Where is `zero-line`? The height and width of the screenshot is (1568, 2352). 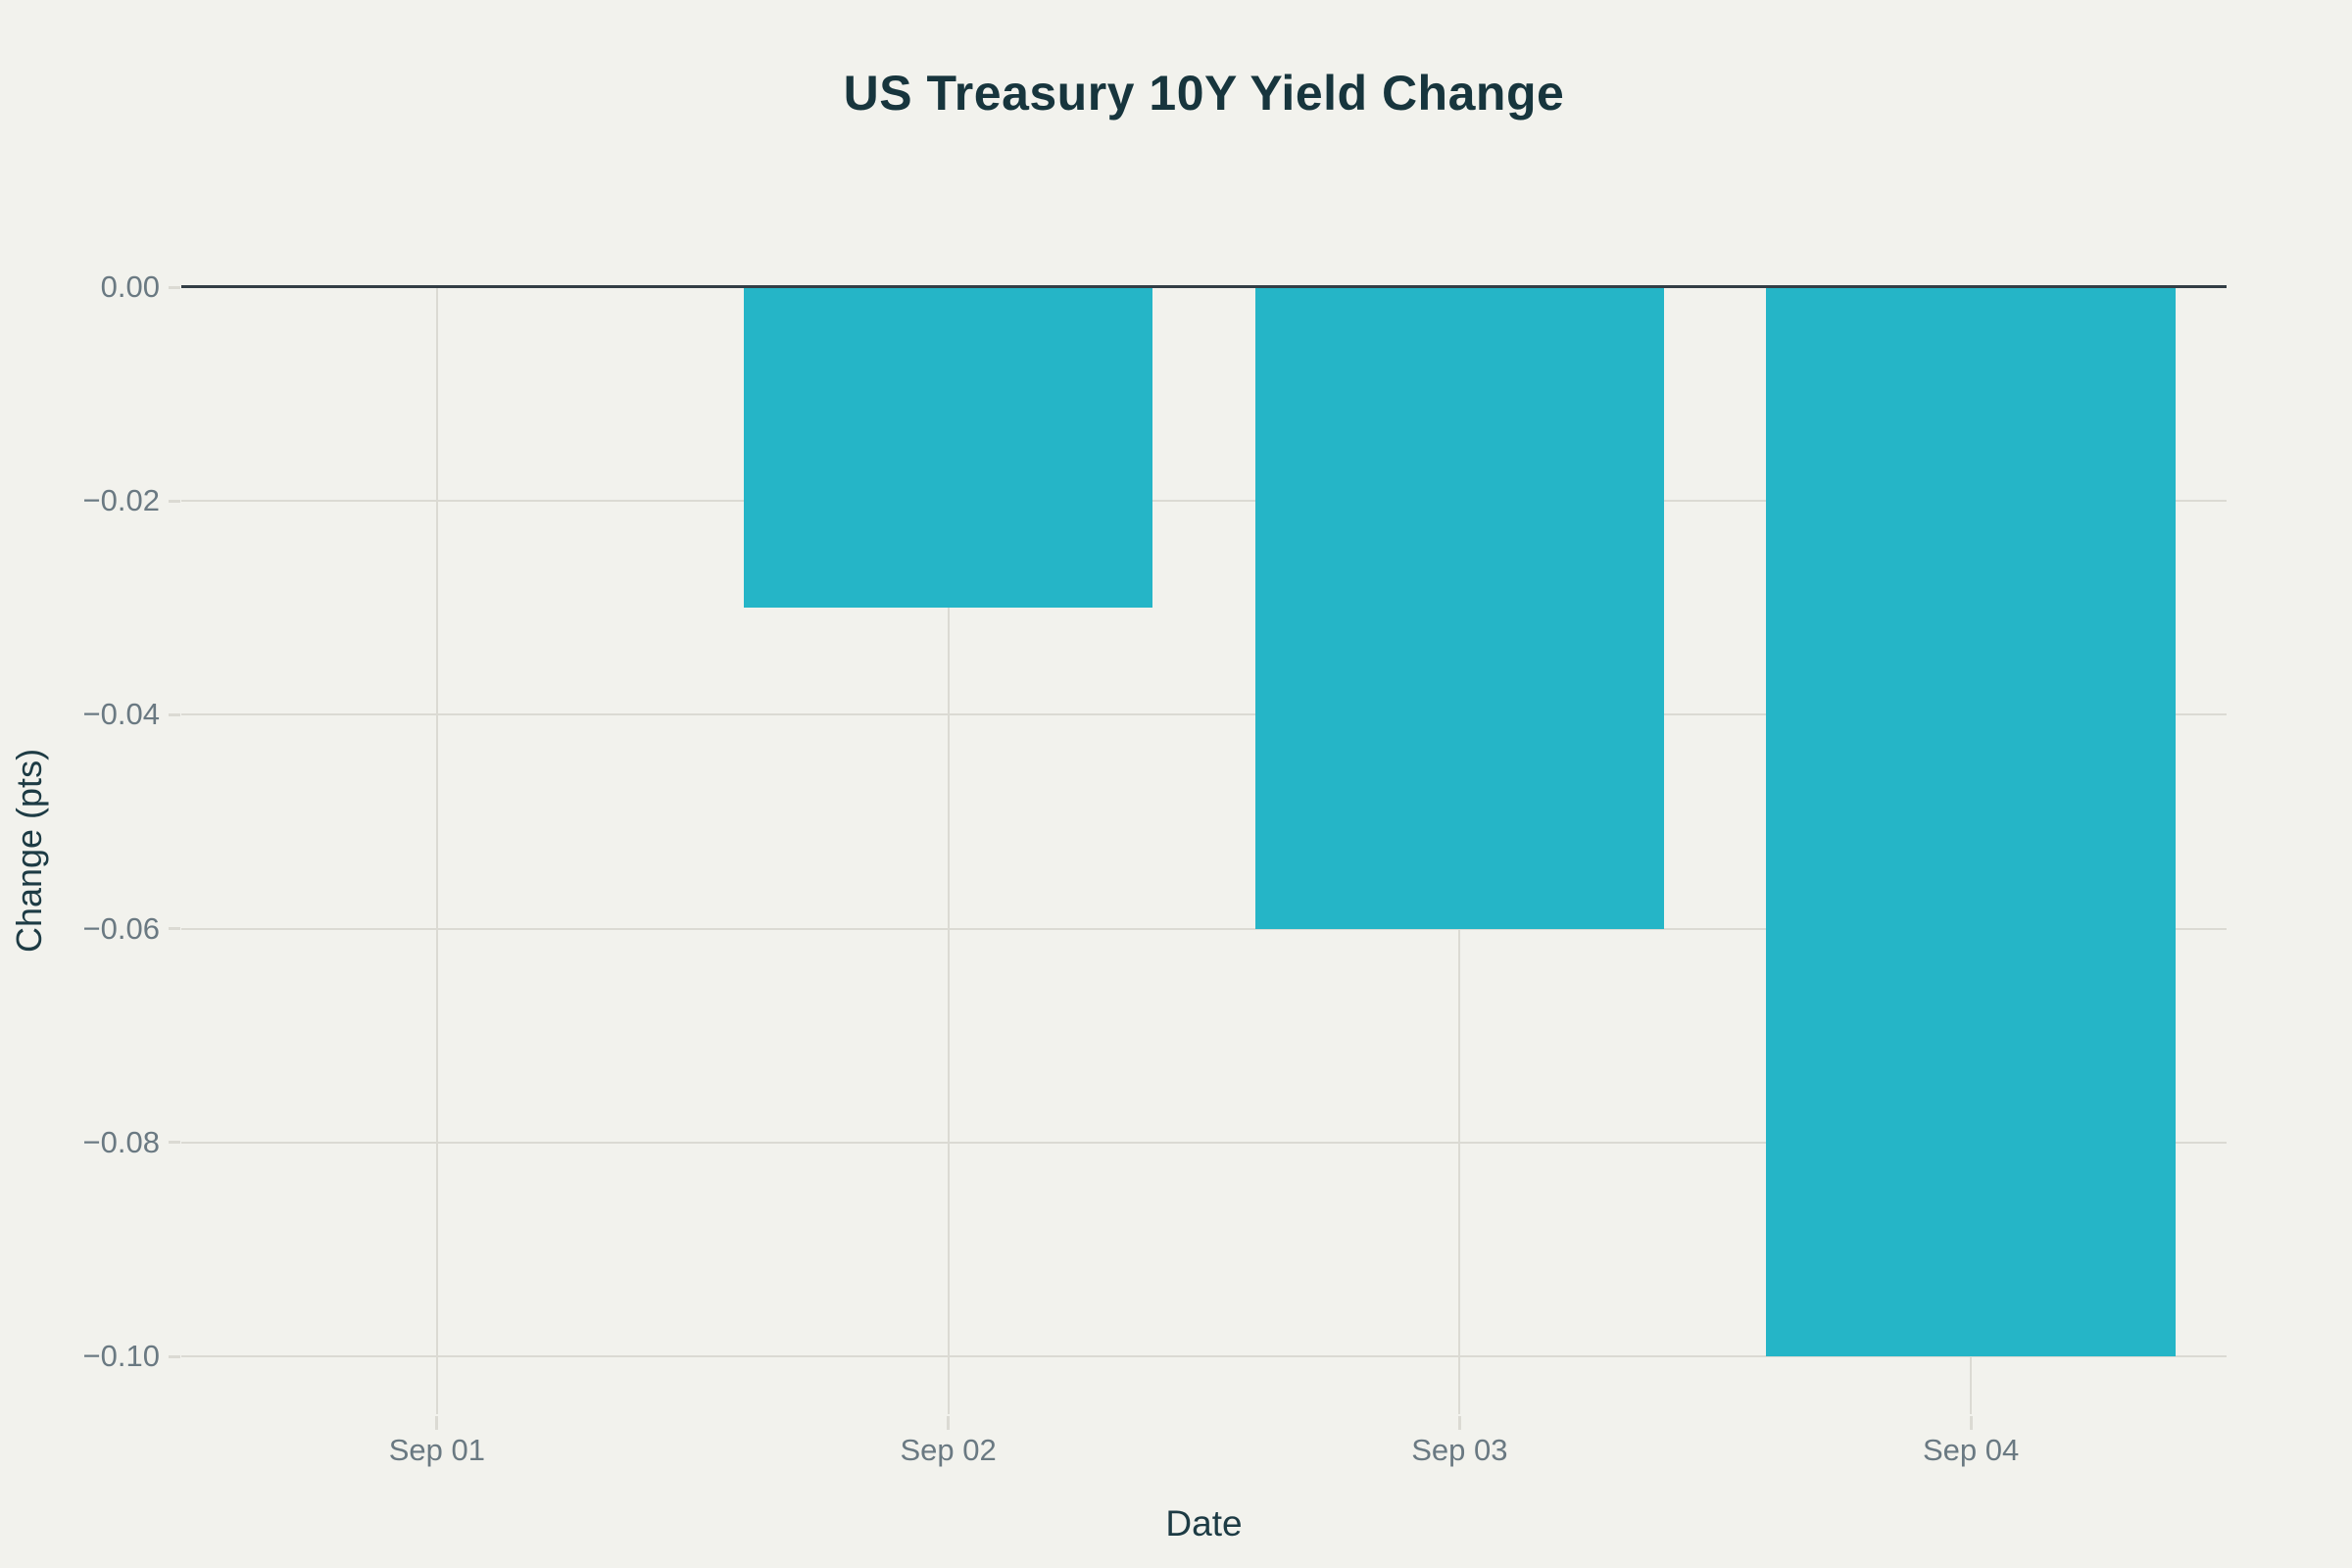 zero-line is located at coordinates (1204, 287).